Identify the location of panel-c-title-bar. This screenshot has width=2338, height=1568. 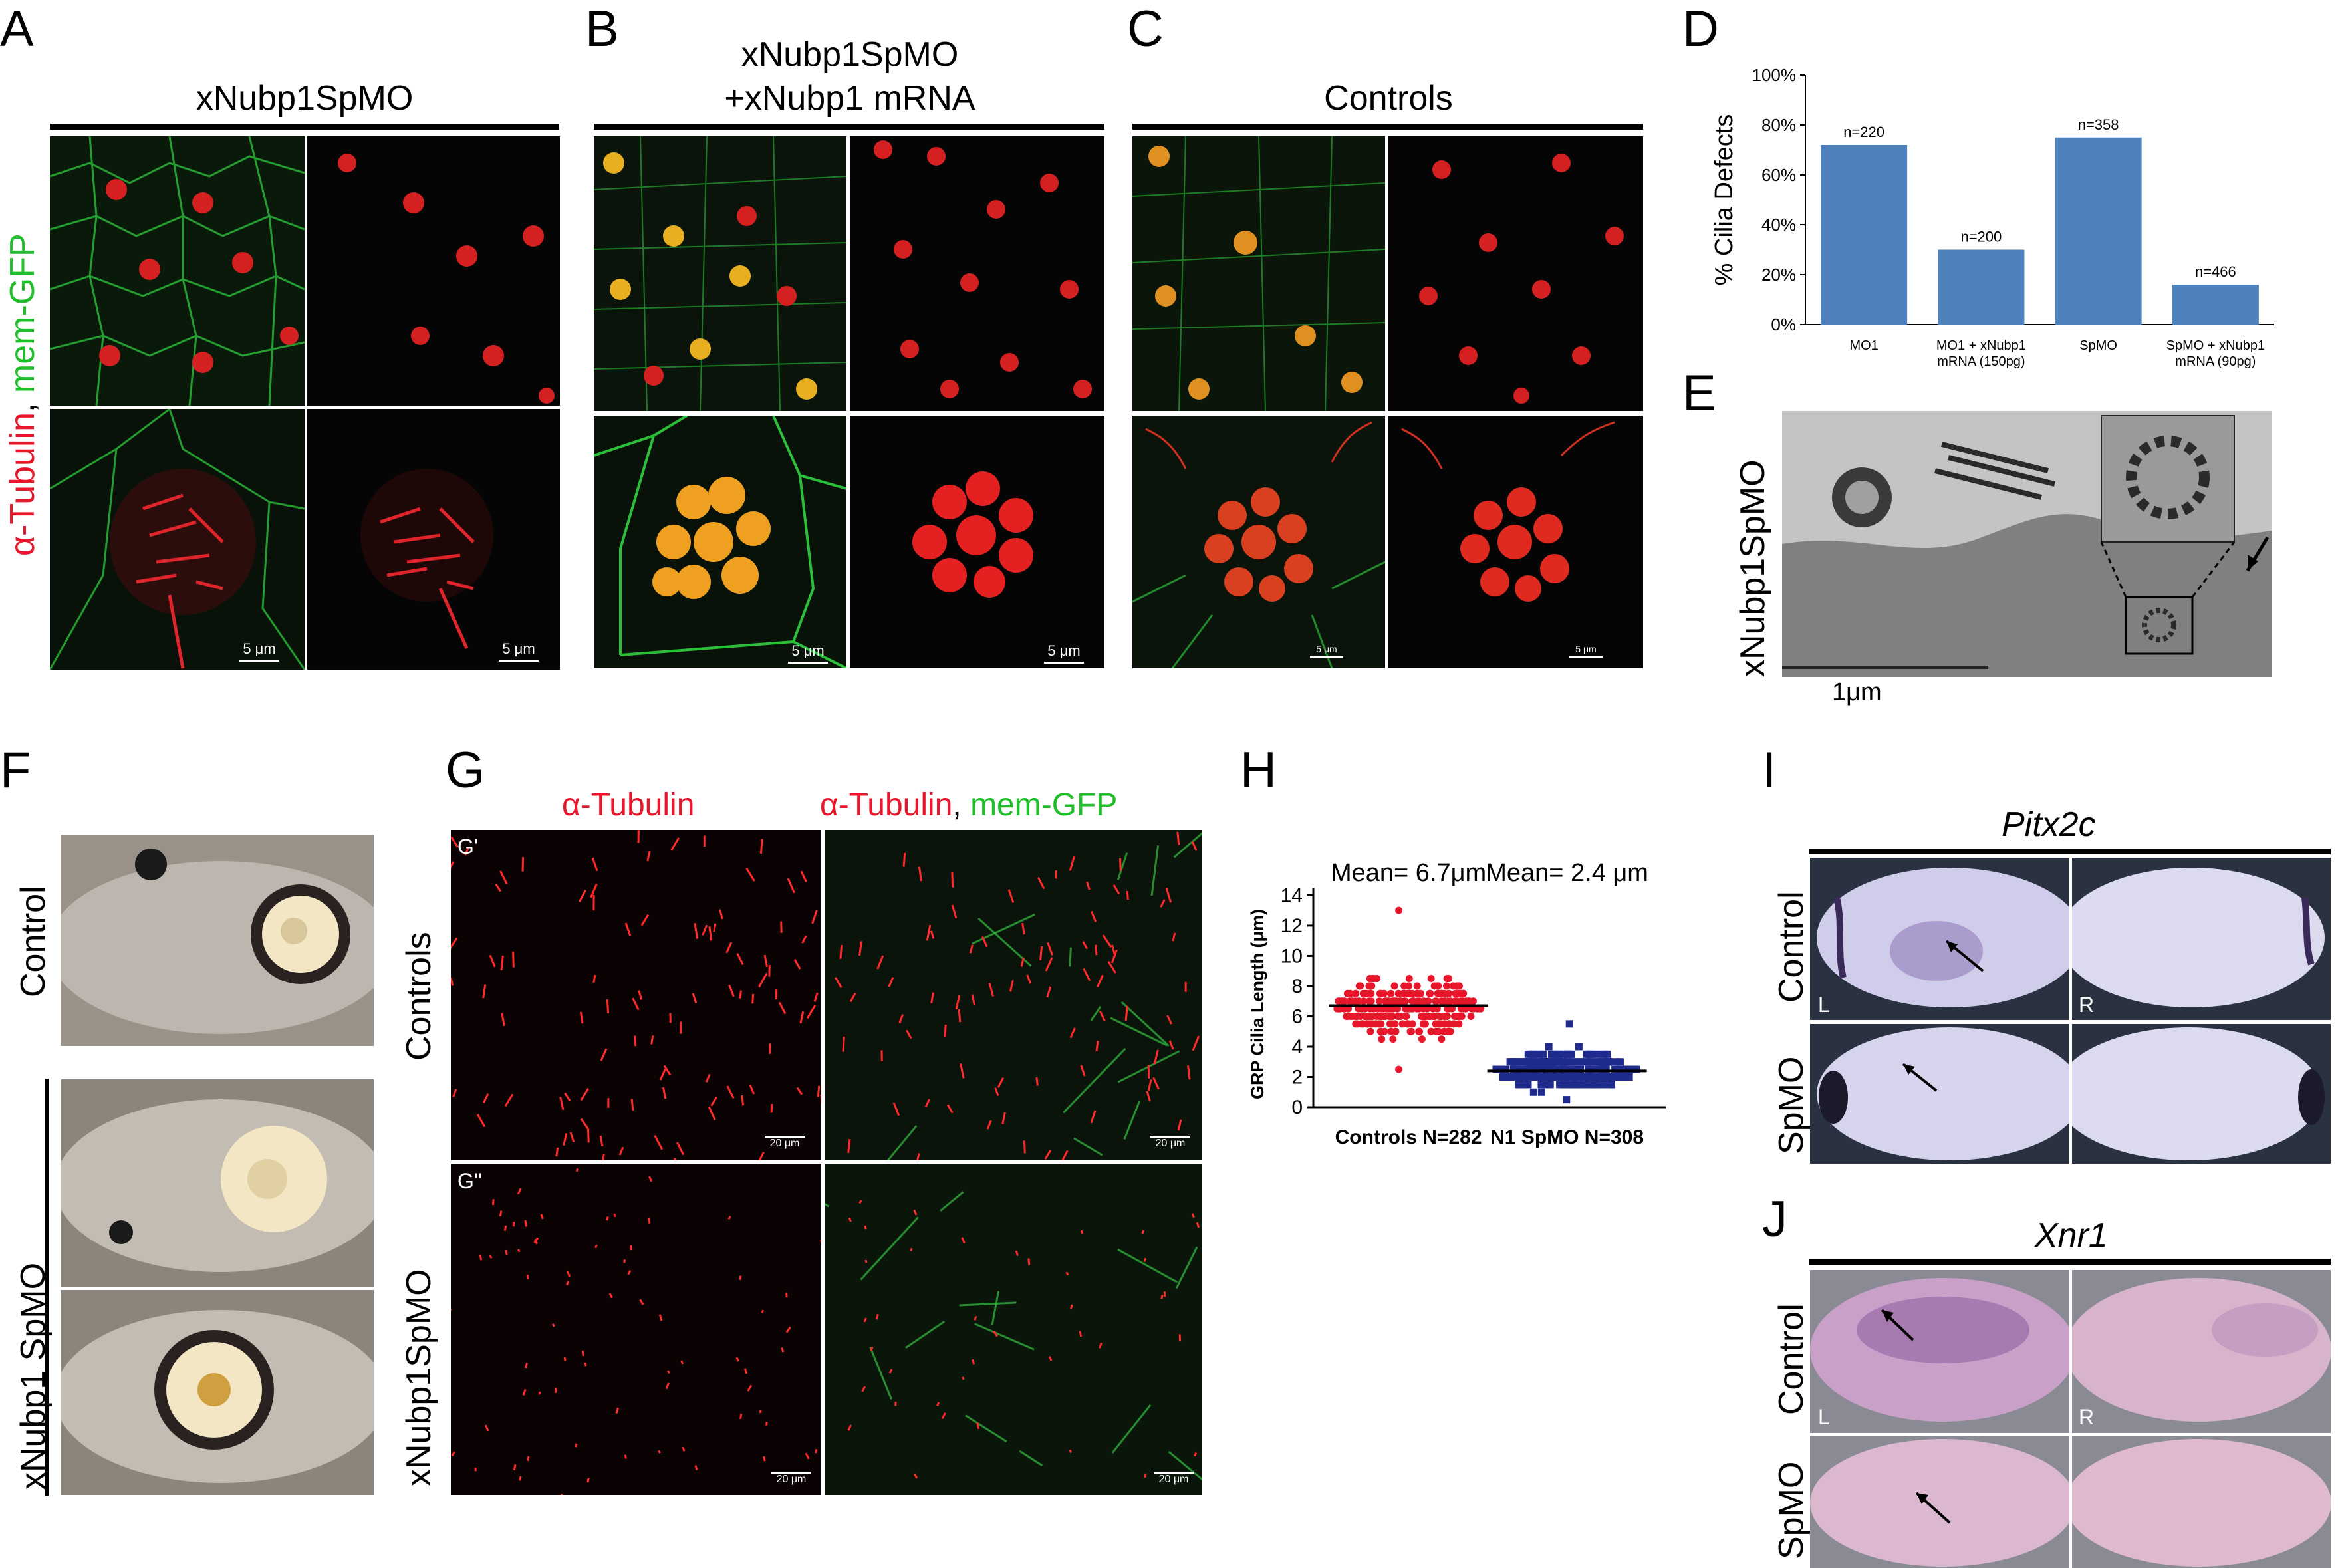
(1388, 127).